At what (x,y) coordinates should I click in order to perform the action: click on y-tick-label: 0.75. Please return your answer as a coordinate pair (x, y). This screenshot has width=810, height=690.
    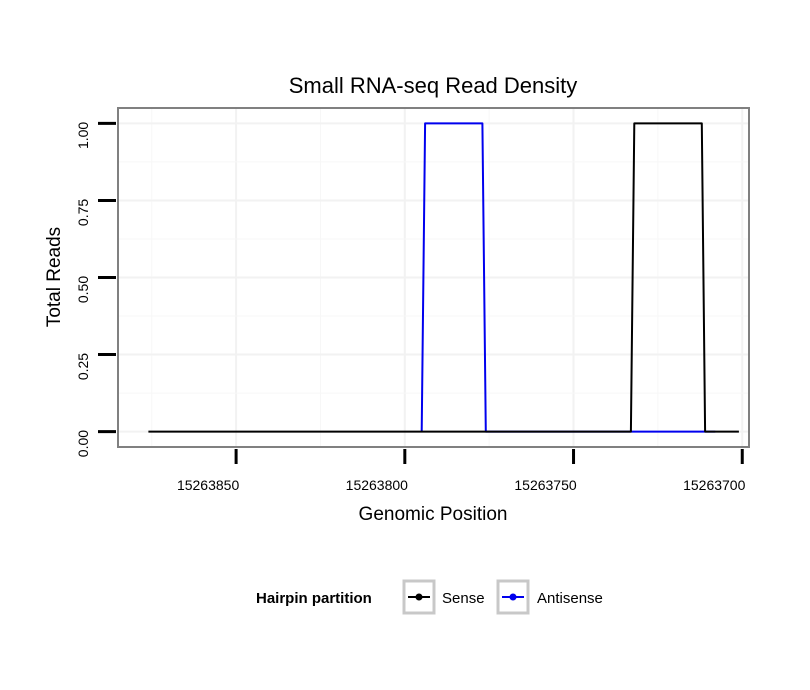
    Looking at the image, I should click on (83, 212).